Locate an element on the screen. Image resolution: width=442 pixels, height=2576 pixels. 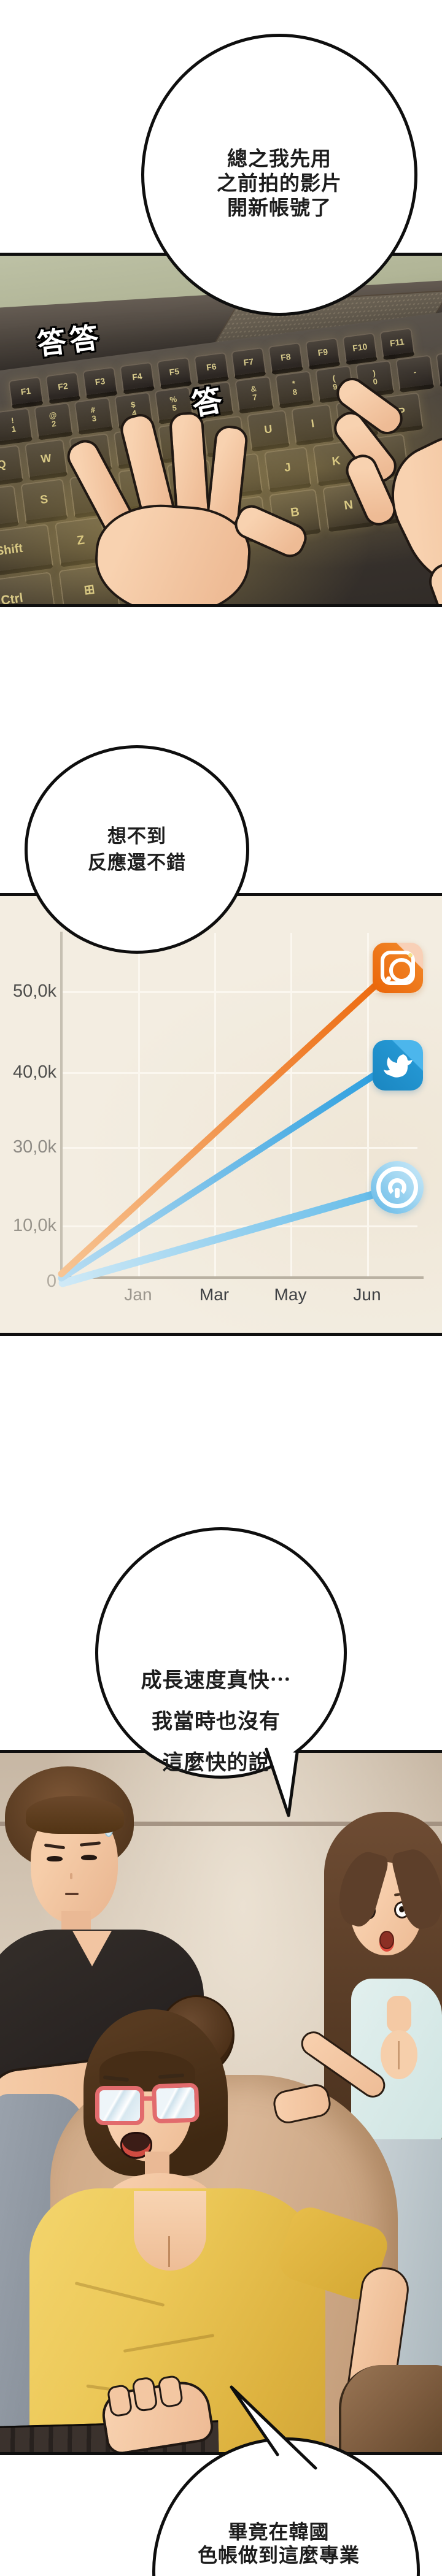
speech-line: 之前拍的影片 is located at coordinates (279, 183).